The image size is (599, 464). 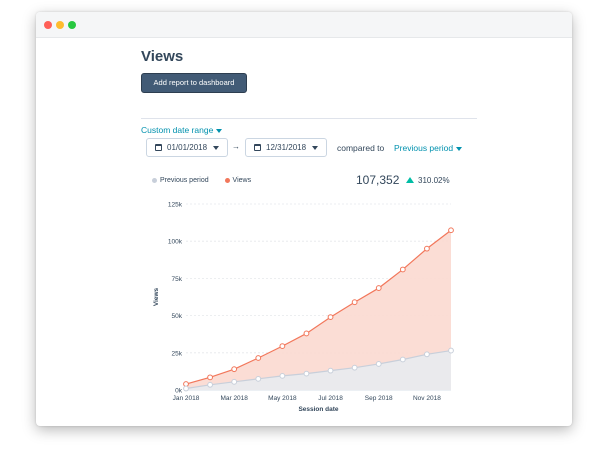 I want to click on y-tick-label: 25k, so click(x=177, y=353).